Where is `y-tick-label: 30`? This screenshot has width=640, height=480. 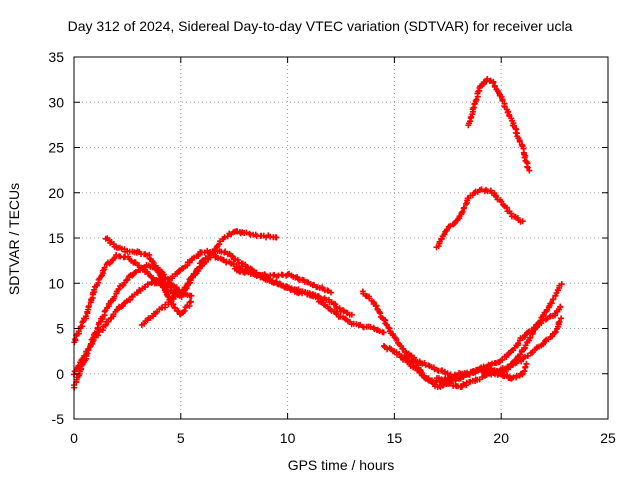
y-tick-label: 30 is located at coordinates (56, 102).